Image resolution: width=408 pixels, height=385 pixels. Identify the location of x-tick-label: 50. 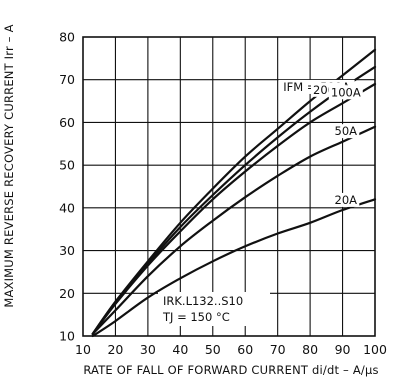
(213, 349).